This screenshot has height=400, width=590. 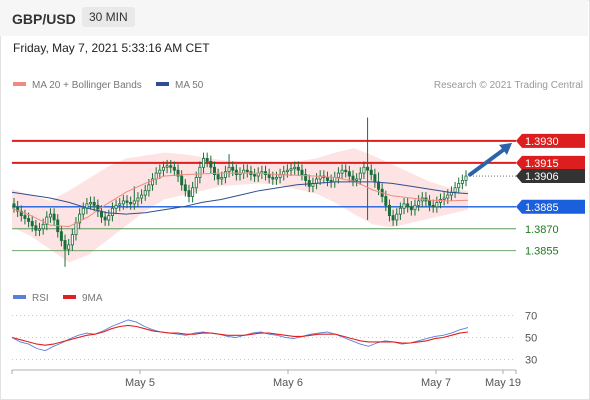 I want to click on copyright: Research © 2021 Trading Central, so click(x=508, y=85).